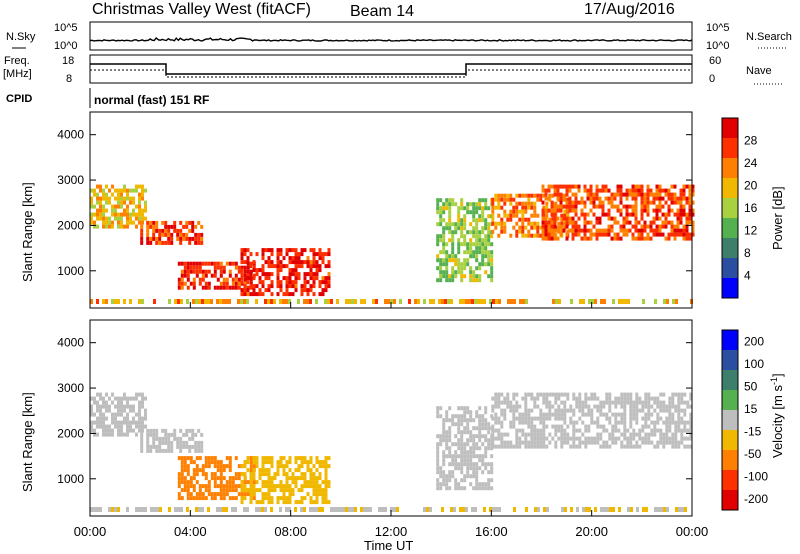 The width and height of the screenshot is (800, 554). What do you see at coordinates (391, 69) in the screenshot?
I see `freq-trace` at bounding box center [391, 69].